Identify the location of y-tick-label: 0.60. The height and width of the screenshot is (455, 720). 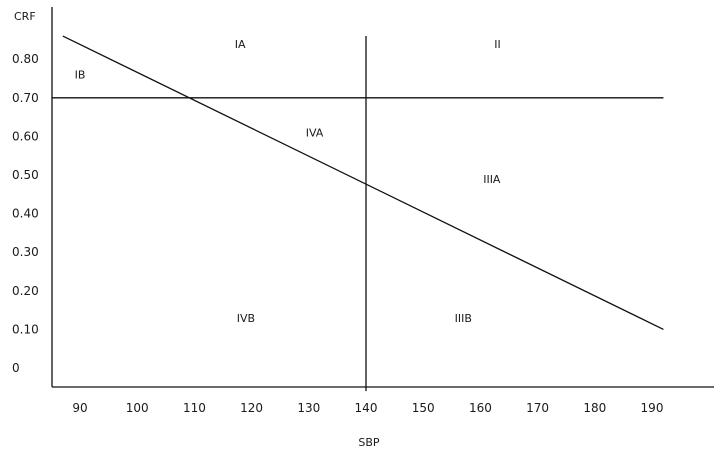
(25, 136).